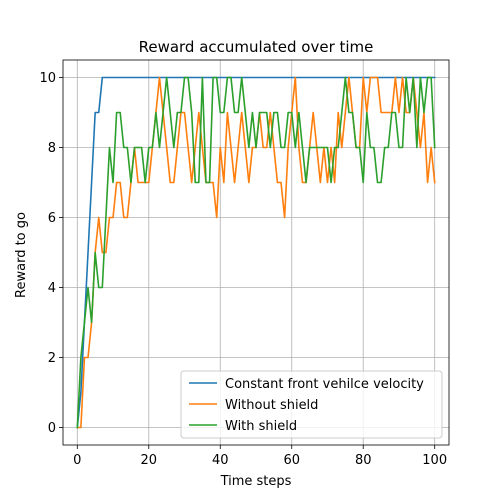  Describe the element at coordinates (52, 218) in the screenshot. I see `y-tick-label: 6` at that location.